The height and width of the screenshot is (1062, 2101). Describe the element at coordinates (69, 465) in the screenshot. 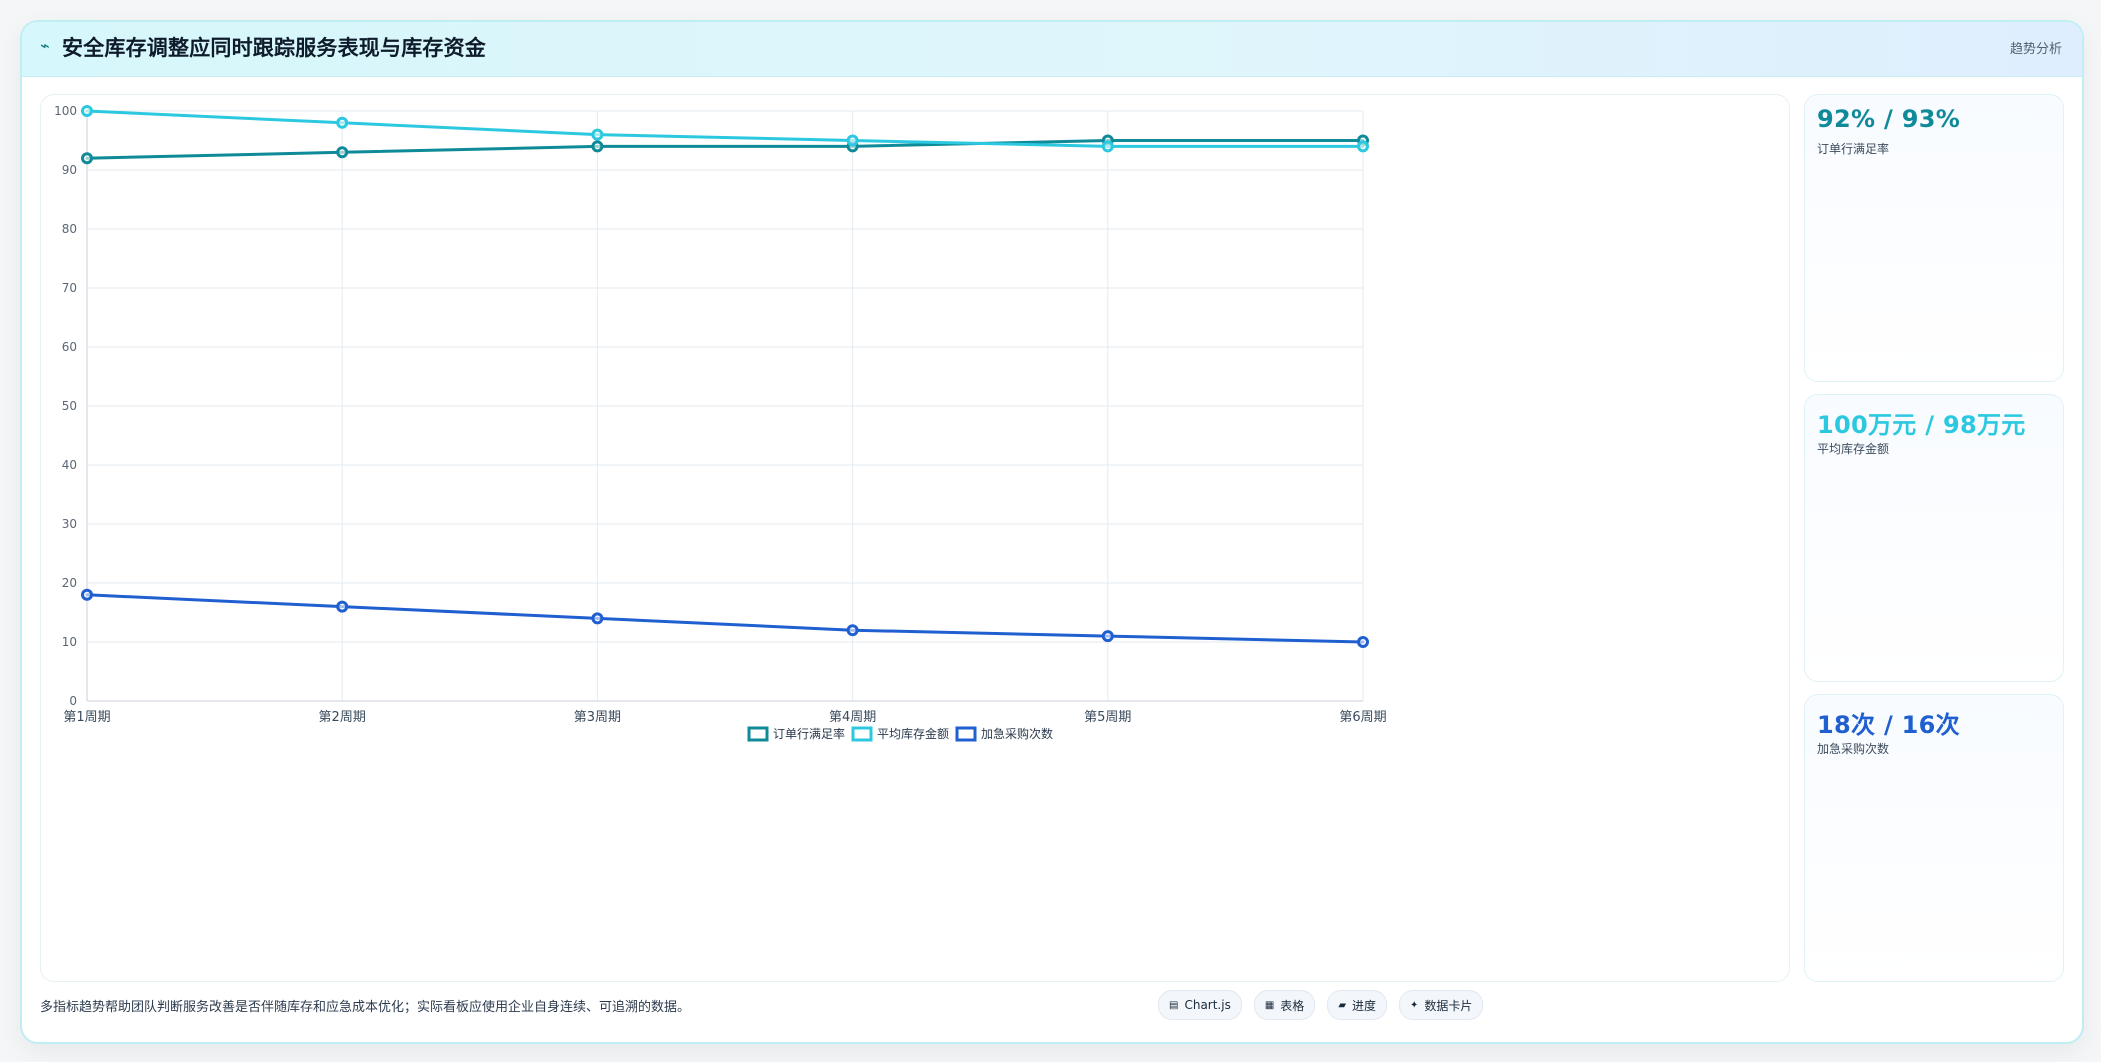

I see `y-tick-label: 40` at that location.